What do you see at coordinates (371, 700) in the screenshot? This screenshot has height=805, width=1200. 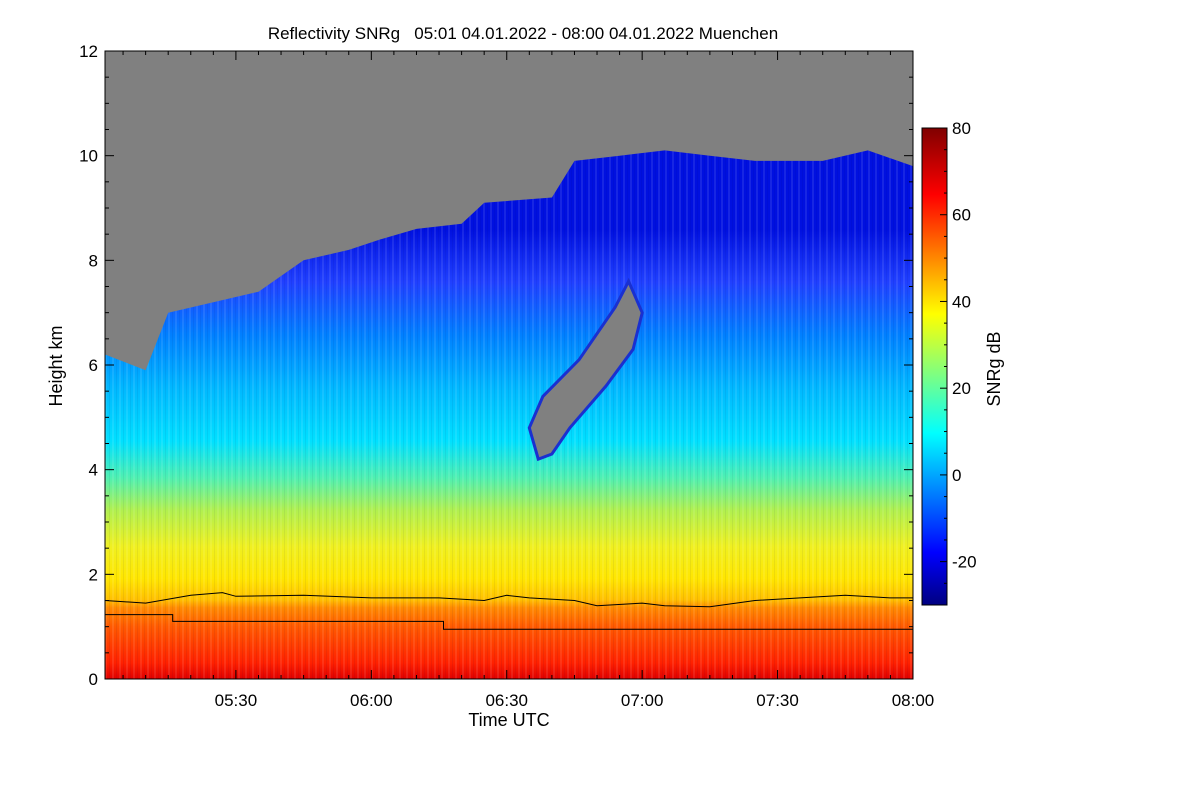 I see `x-tick-label: 06:00` at bounding box center [371, 700].